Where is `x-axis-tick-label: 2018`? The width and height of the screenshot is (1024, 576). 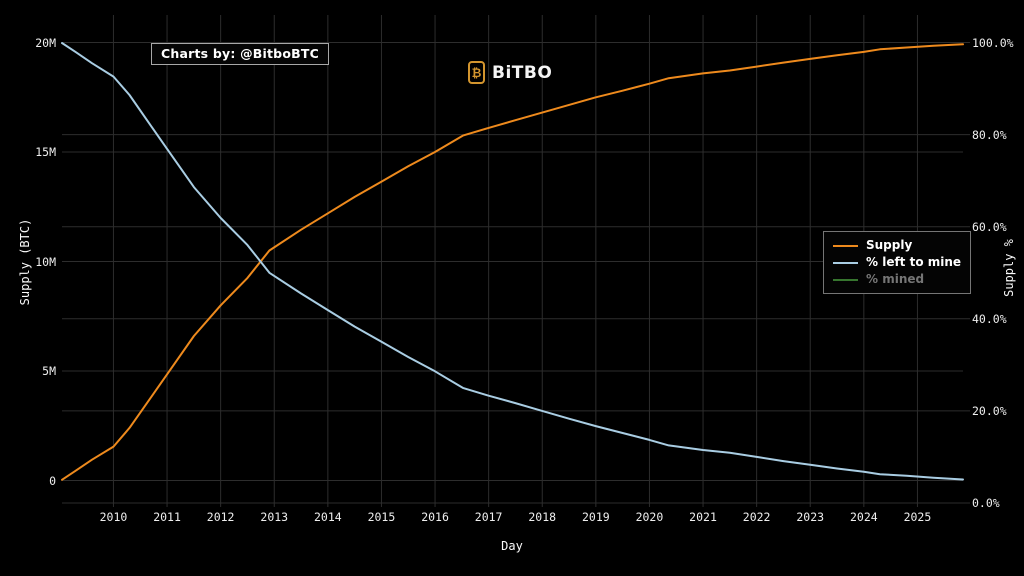
x-axis-tick-label: 2018 is located at coordinates (542, 517).